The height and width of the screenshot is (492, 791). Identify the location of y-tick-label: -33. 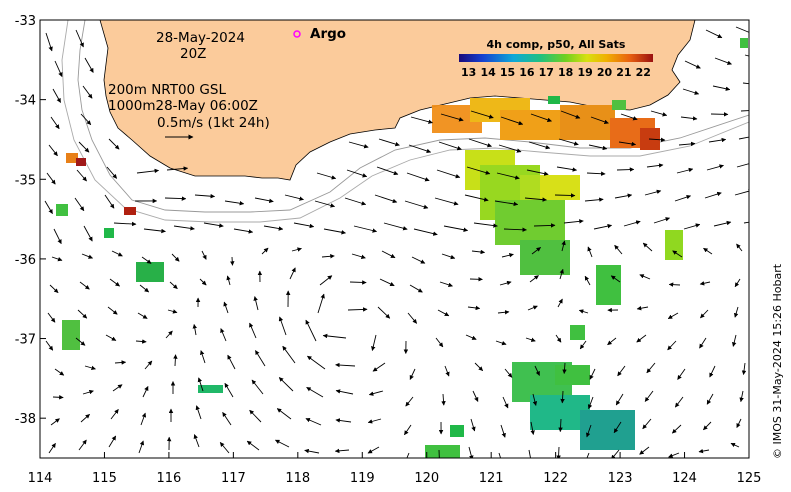
(25, 21).